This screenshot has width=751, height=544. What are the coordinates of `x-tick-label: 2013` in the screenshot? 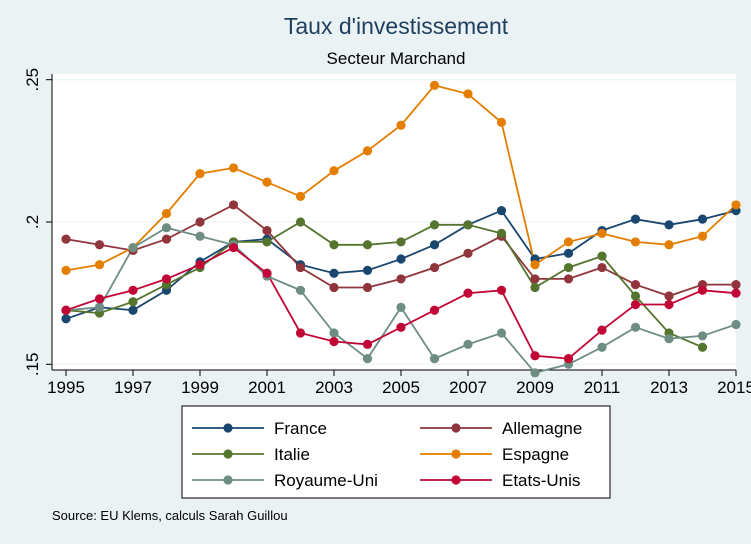 It's located at (669, 387).